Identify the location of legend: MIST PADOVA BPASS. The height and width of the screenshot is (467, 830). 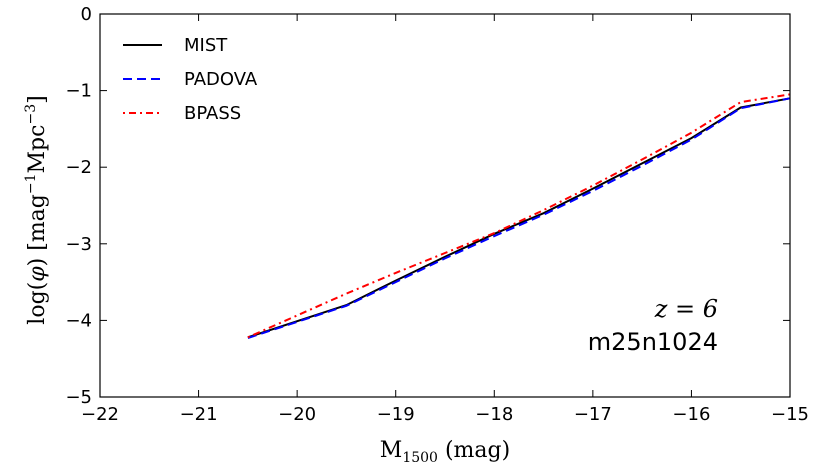
(190, 79).